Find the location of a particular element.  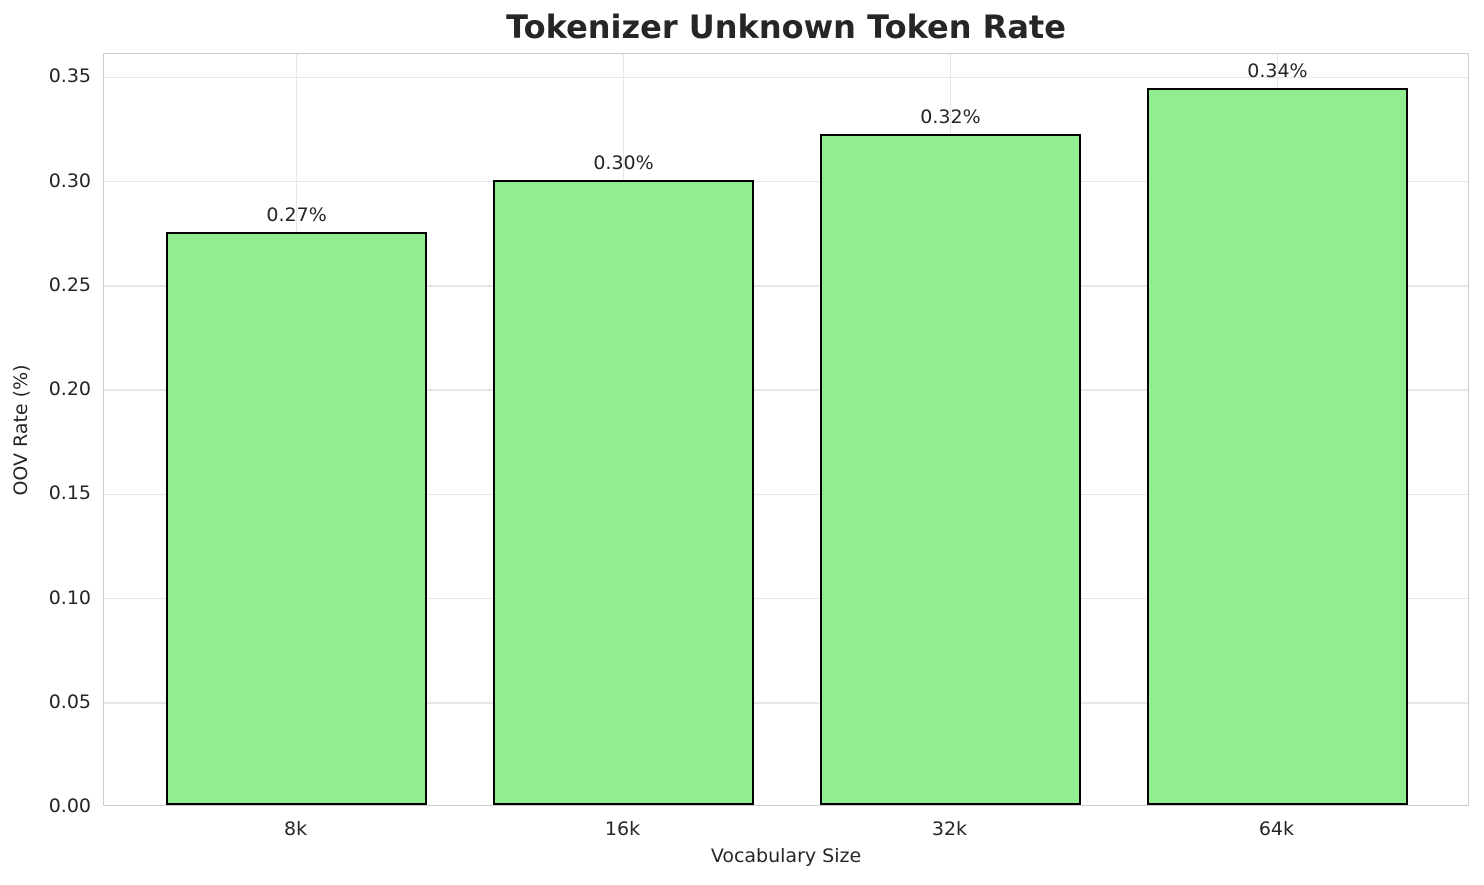

y-tick-label-0.10: 0.10 is located at coordinates (69, 597).